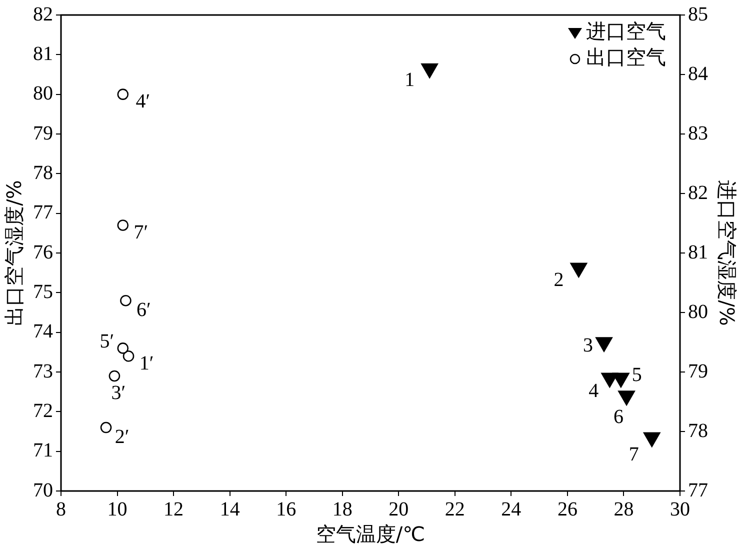  Describe the element at coordinates (43, 331) in the screenshot. I see `y-tick-label: 74` at that location.